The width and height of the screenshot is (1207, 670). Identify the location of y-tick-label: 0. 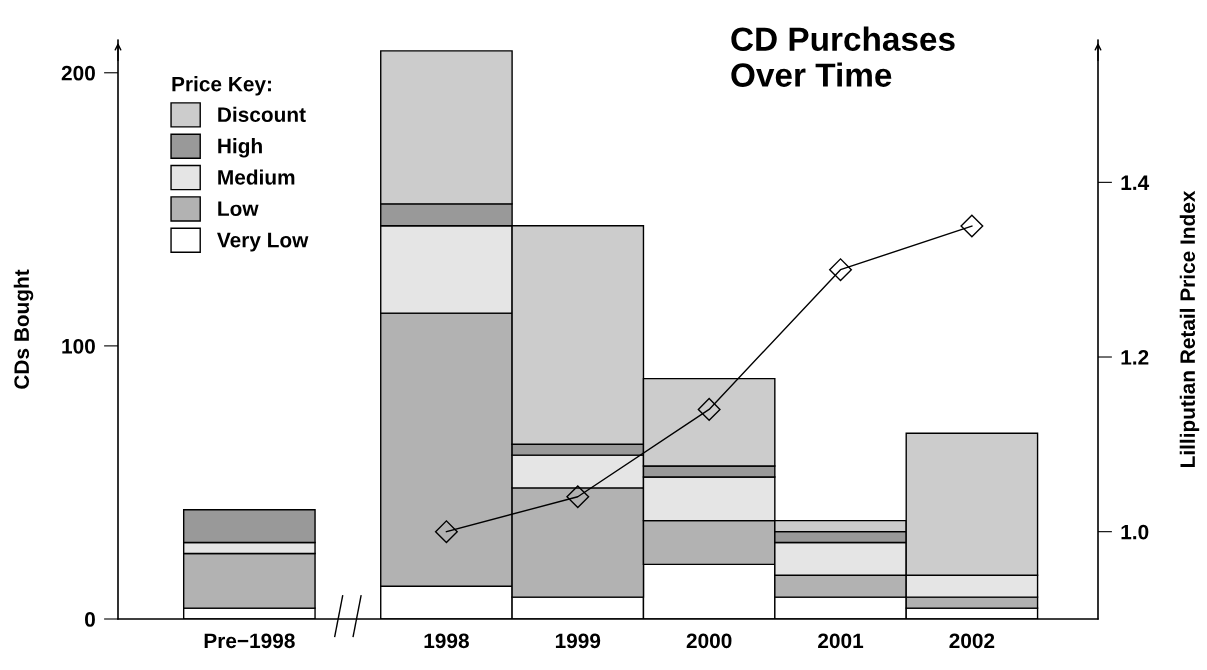
(90, 619).